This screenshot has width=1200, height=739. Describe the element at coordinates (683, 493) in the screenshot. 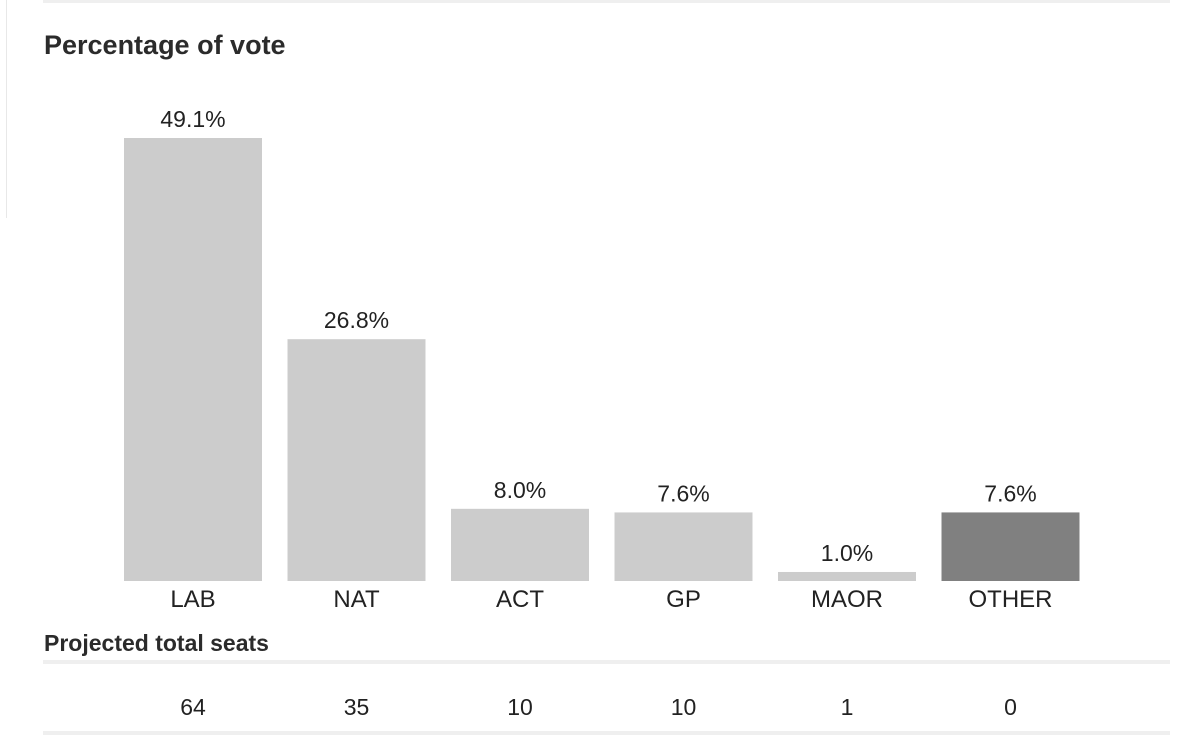

I see `value-label-gp: 7.6%` at that location.